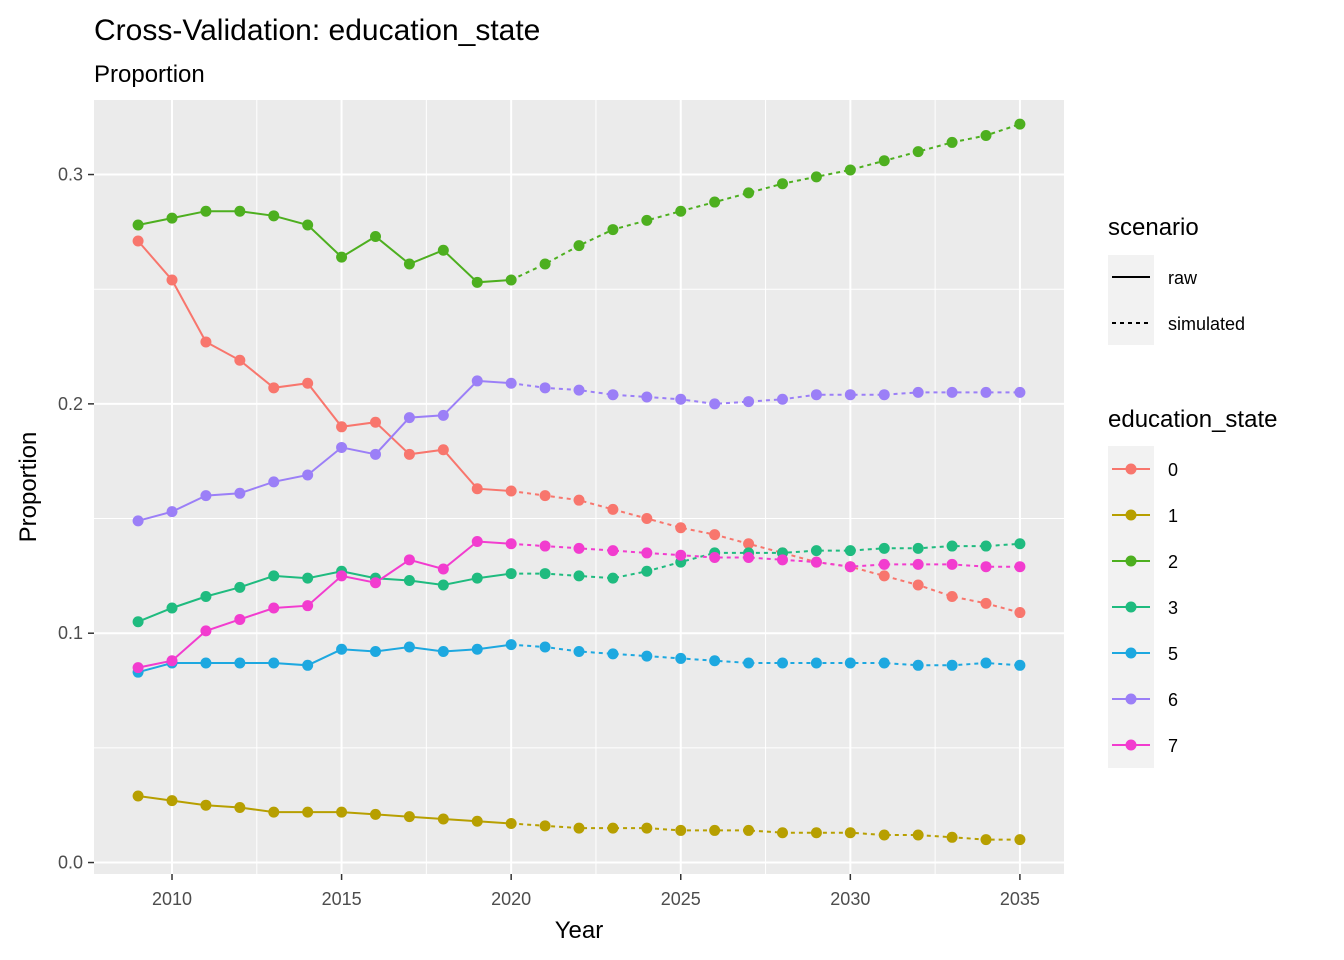  Describe the element at coordinates (324, 450) in the screenshot. I see `series-6-raw-line` at that location.